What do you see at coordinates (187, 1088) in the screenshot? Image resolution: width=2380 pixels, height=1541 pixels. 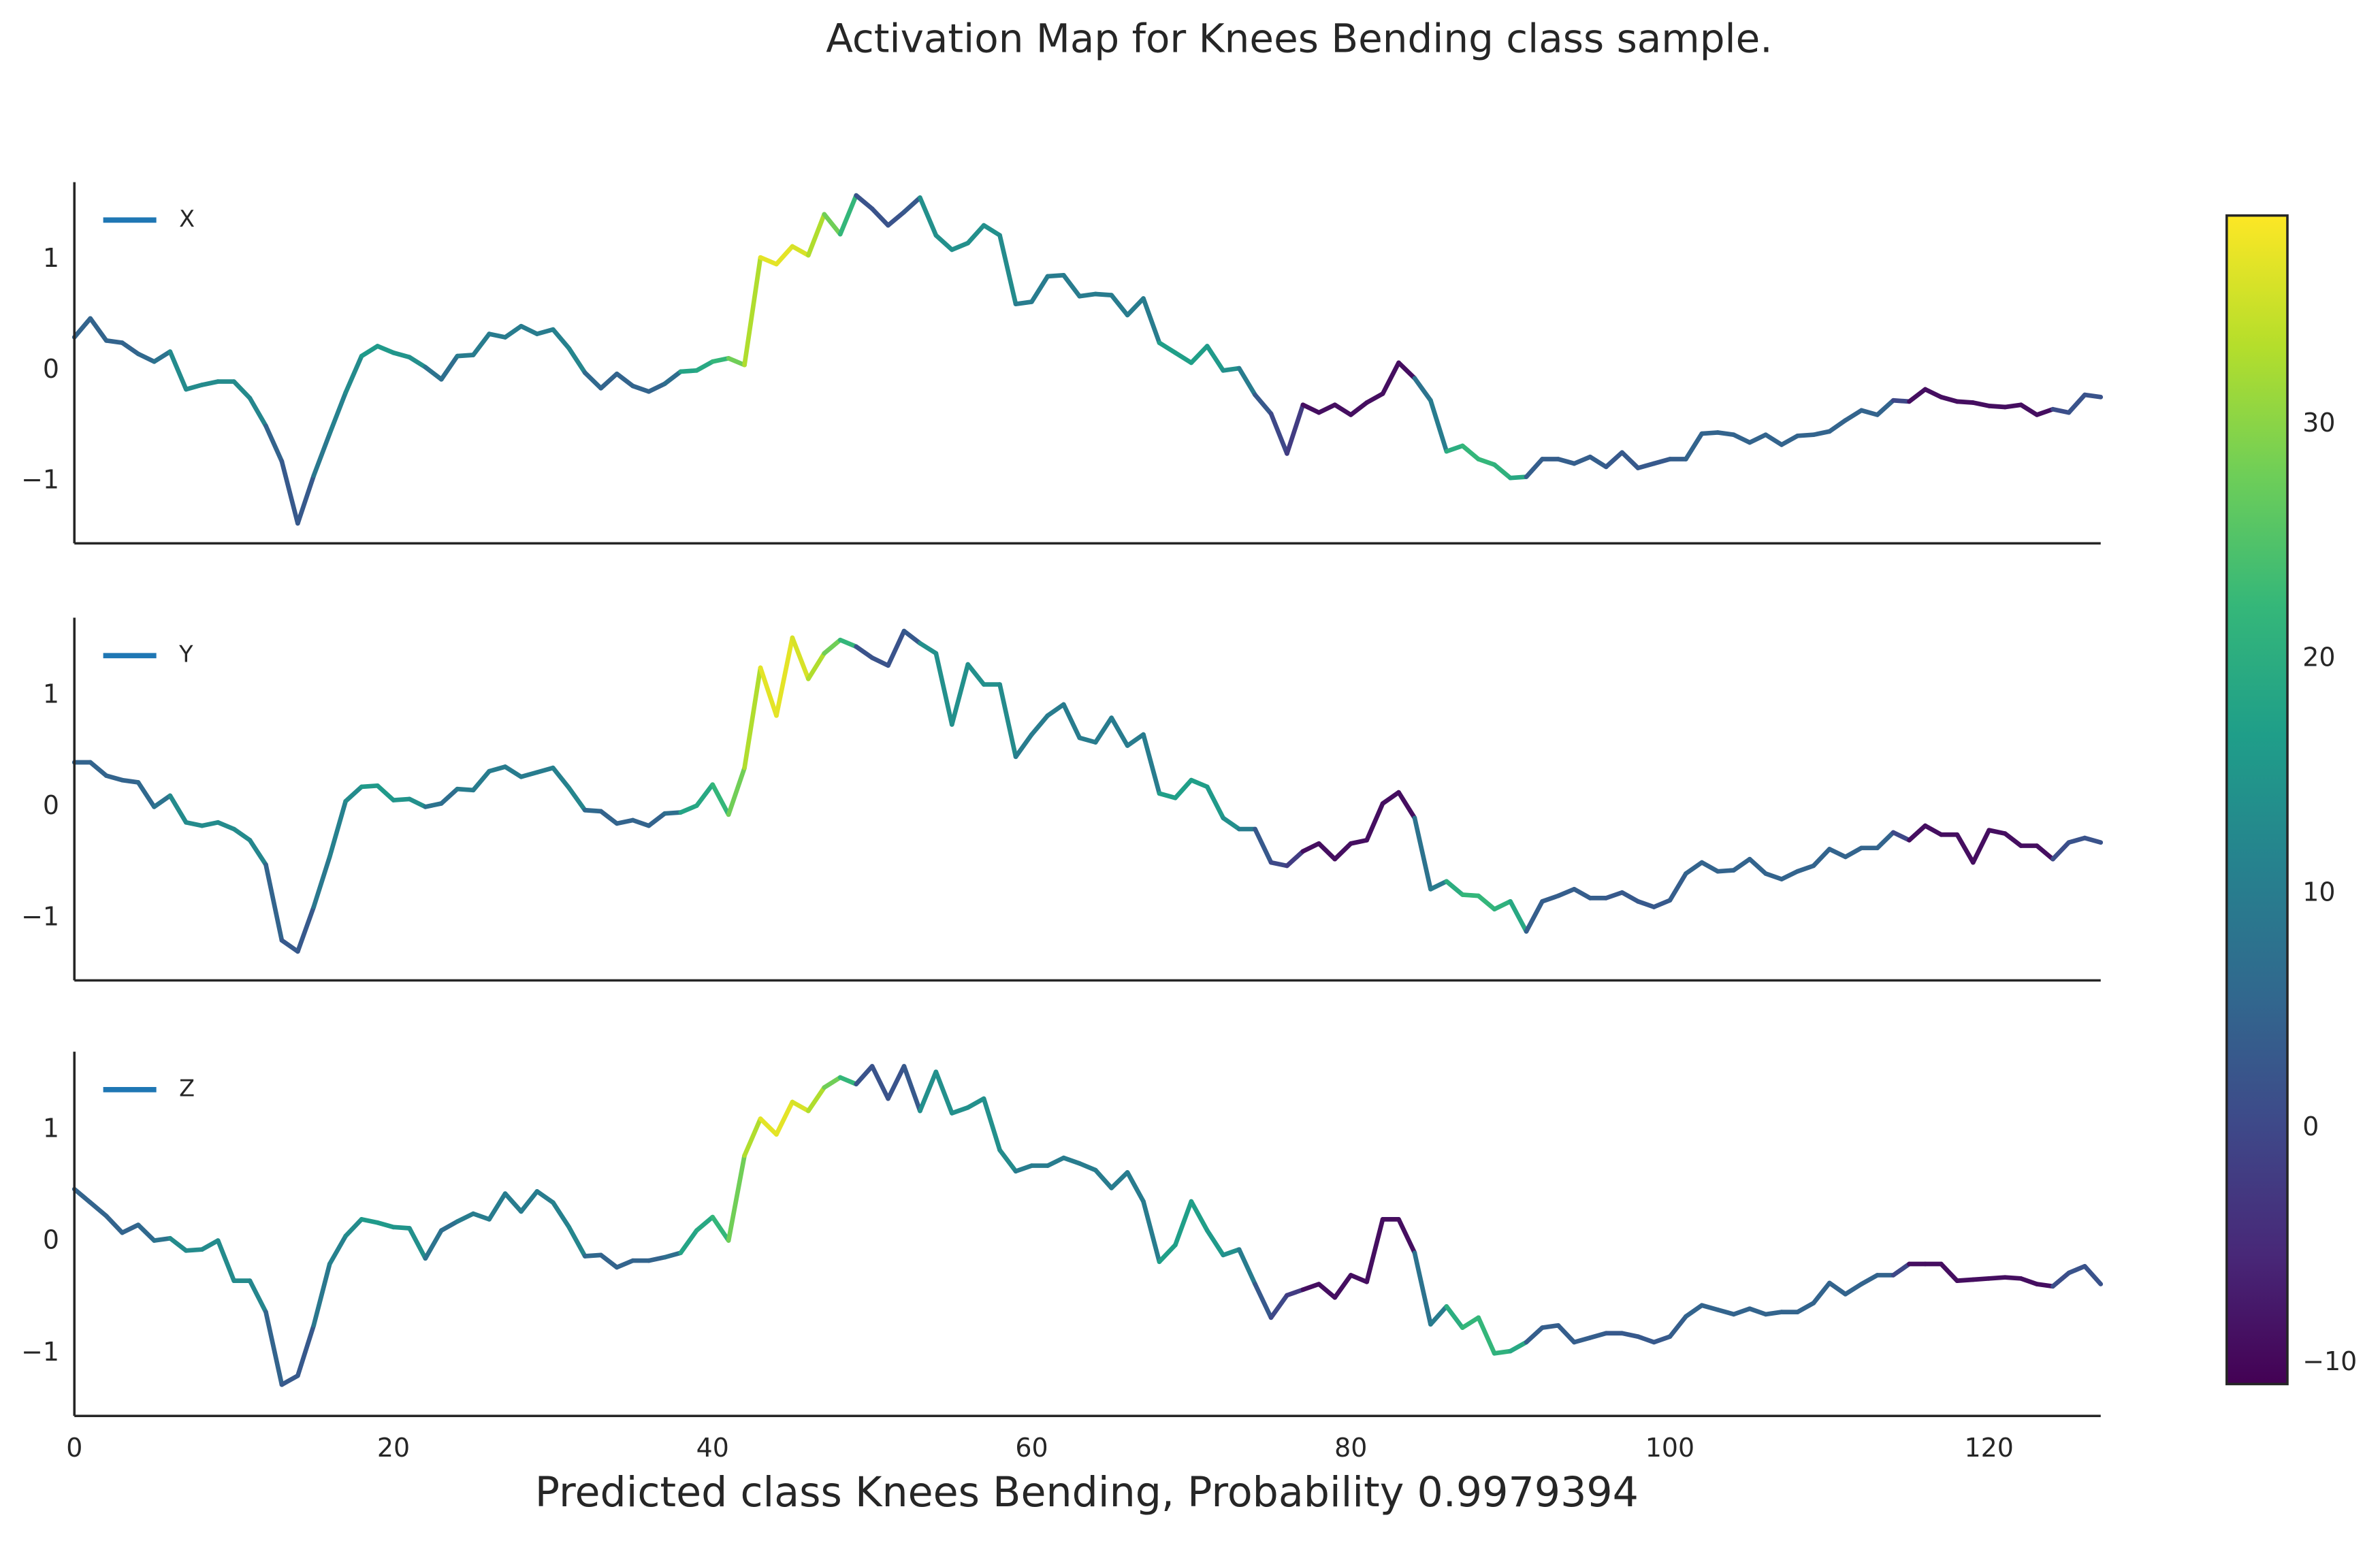 I see `legend-label: Z` at bounding box center [187, 1088].